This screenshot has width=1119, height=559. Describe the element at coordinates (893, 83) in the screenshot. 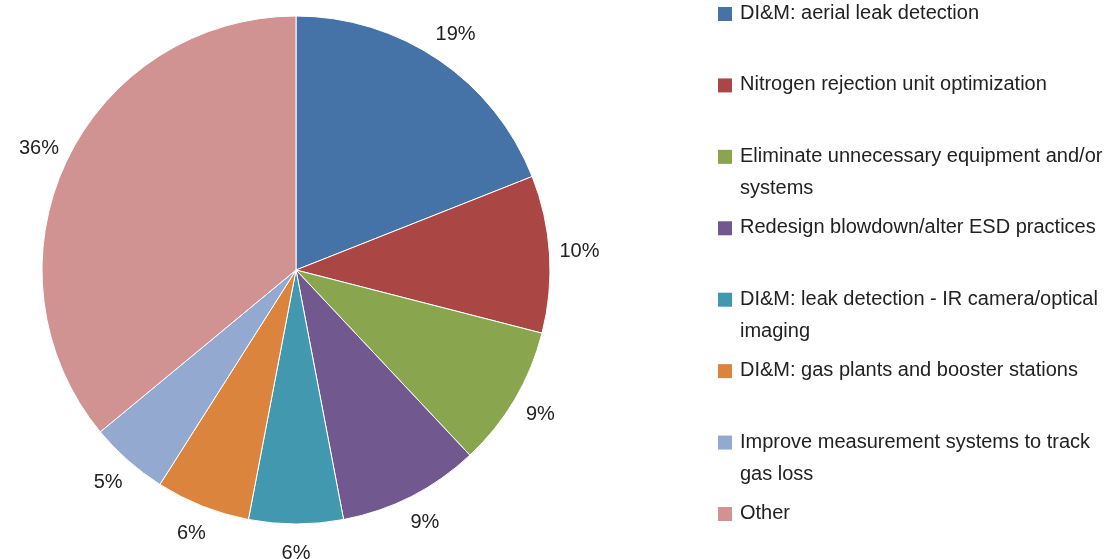

I see `legend-label: Nitrogen rejection unit optimization` at that location.